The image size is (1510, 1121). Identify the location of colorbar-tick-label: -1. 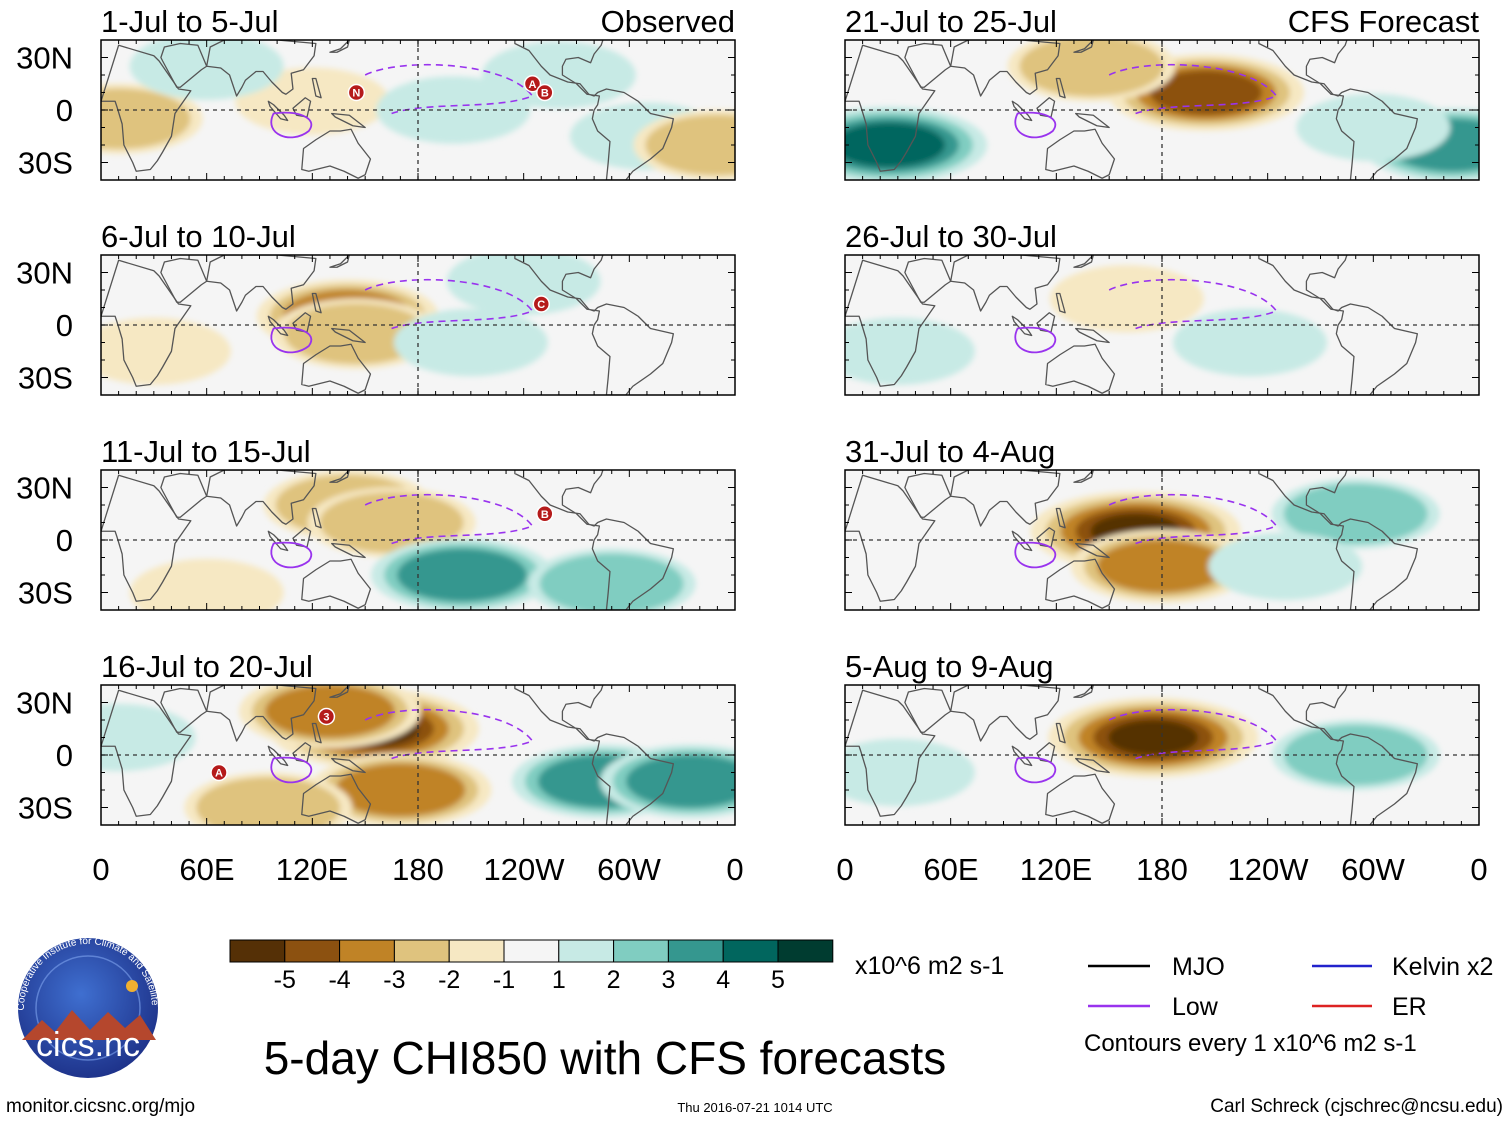
(504, 980).